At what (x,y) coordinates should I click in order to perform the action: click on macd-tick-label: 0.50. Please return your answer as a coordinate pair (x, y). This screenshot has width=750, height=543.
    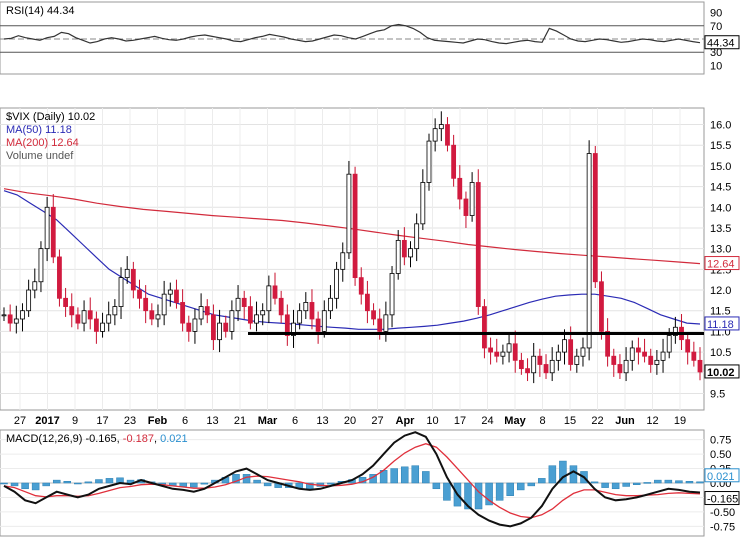
    Looking at the image, I should click on (720, 455).